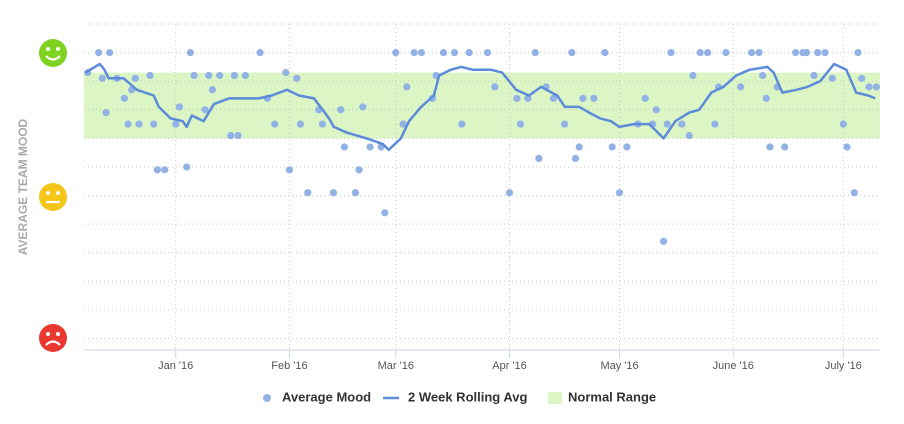  Describe the element at coordinates (53, 197) in the screenshot. I see `face-neutral` at that location.